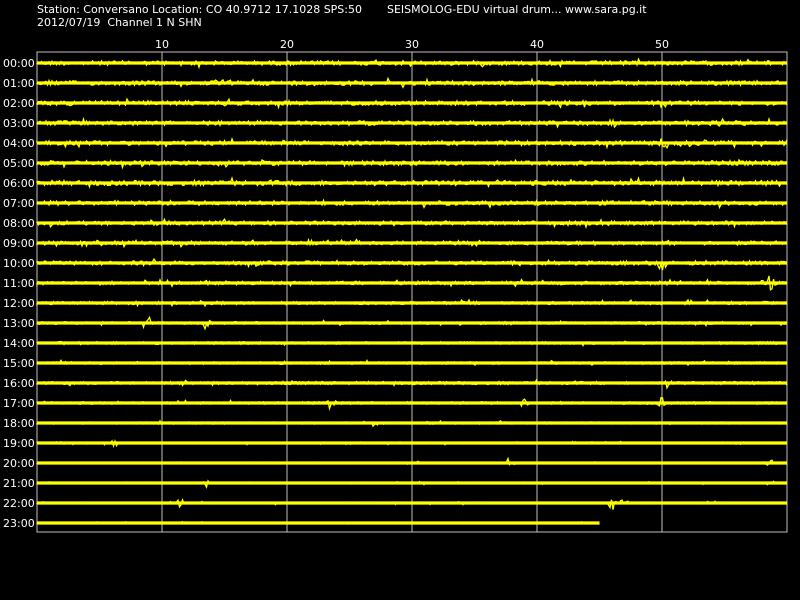 The height and width of the screenshot is (600, 800). I want to click on x-tick-label: 40, so click(537, 44).